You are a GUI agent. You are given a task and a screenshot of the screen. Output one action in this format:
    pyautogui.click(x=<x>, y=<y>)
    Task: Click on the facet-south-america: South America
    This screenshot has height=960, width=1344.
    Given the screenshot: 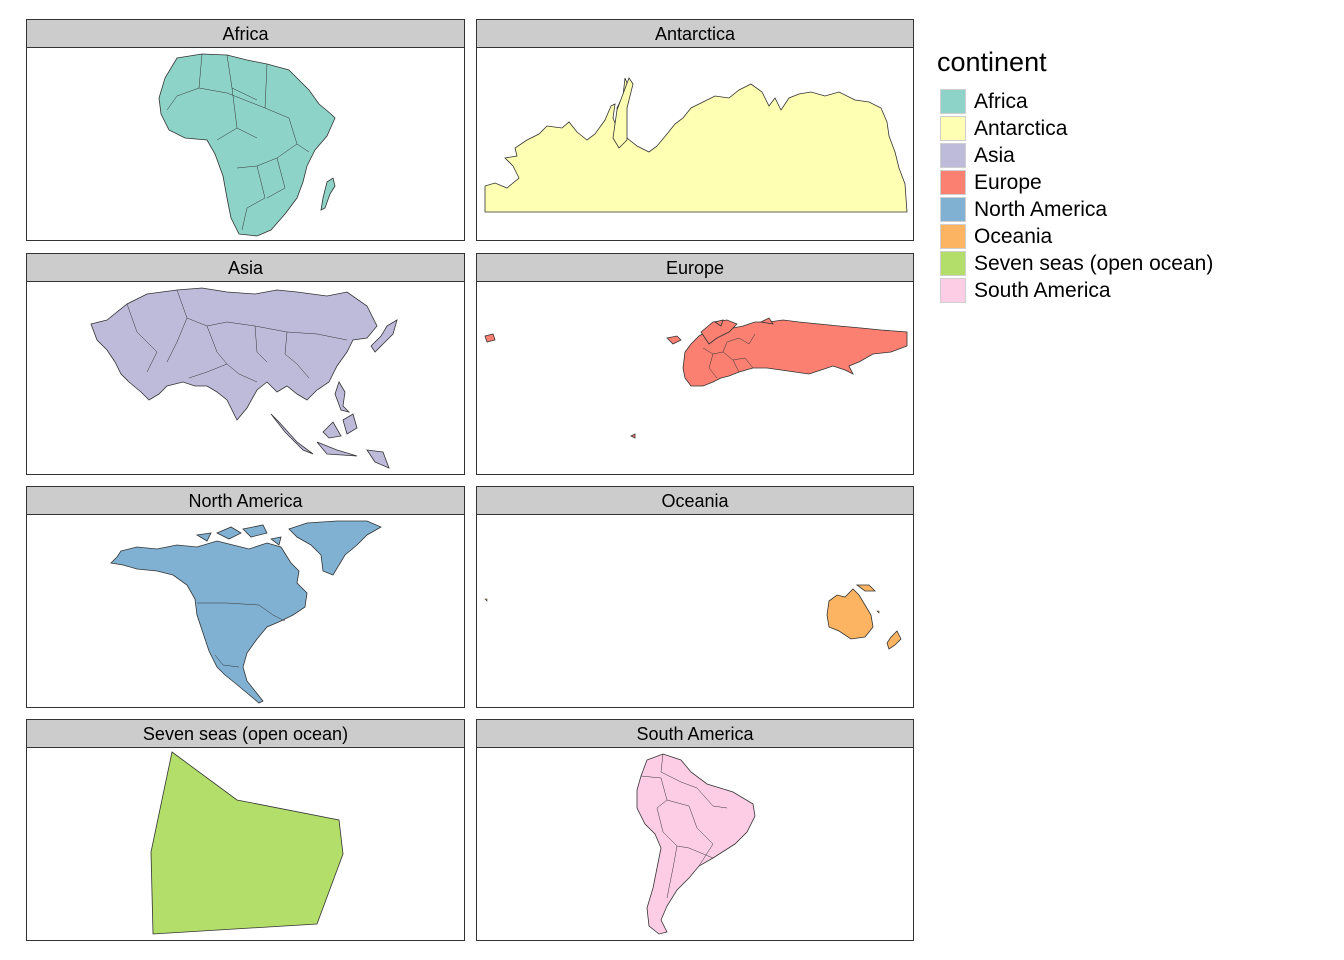 What is the action you would take?
    pyautogui.click(x=695, y=830)
    